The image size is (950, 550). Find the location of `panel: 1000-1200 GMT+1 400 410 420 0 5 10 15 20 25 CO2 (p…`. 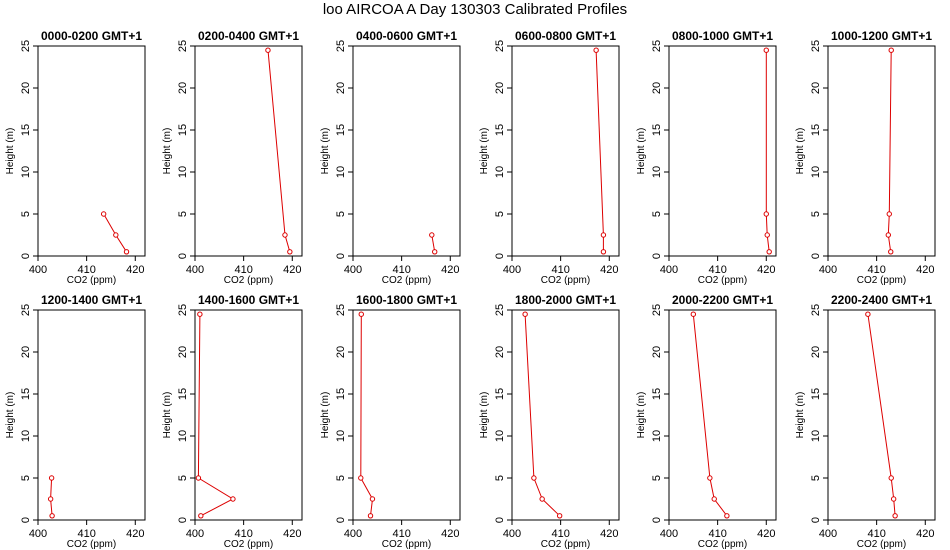

panel: 1000-1200 GMT+1 400 410 420 0 5 10 15 20 25 CO2 (p… is located at coordinates (865, 157).